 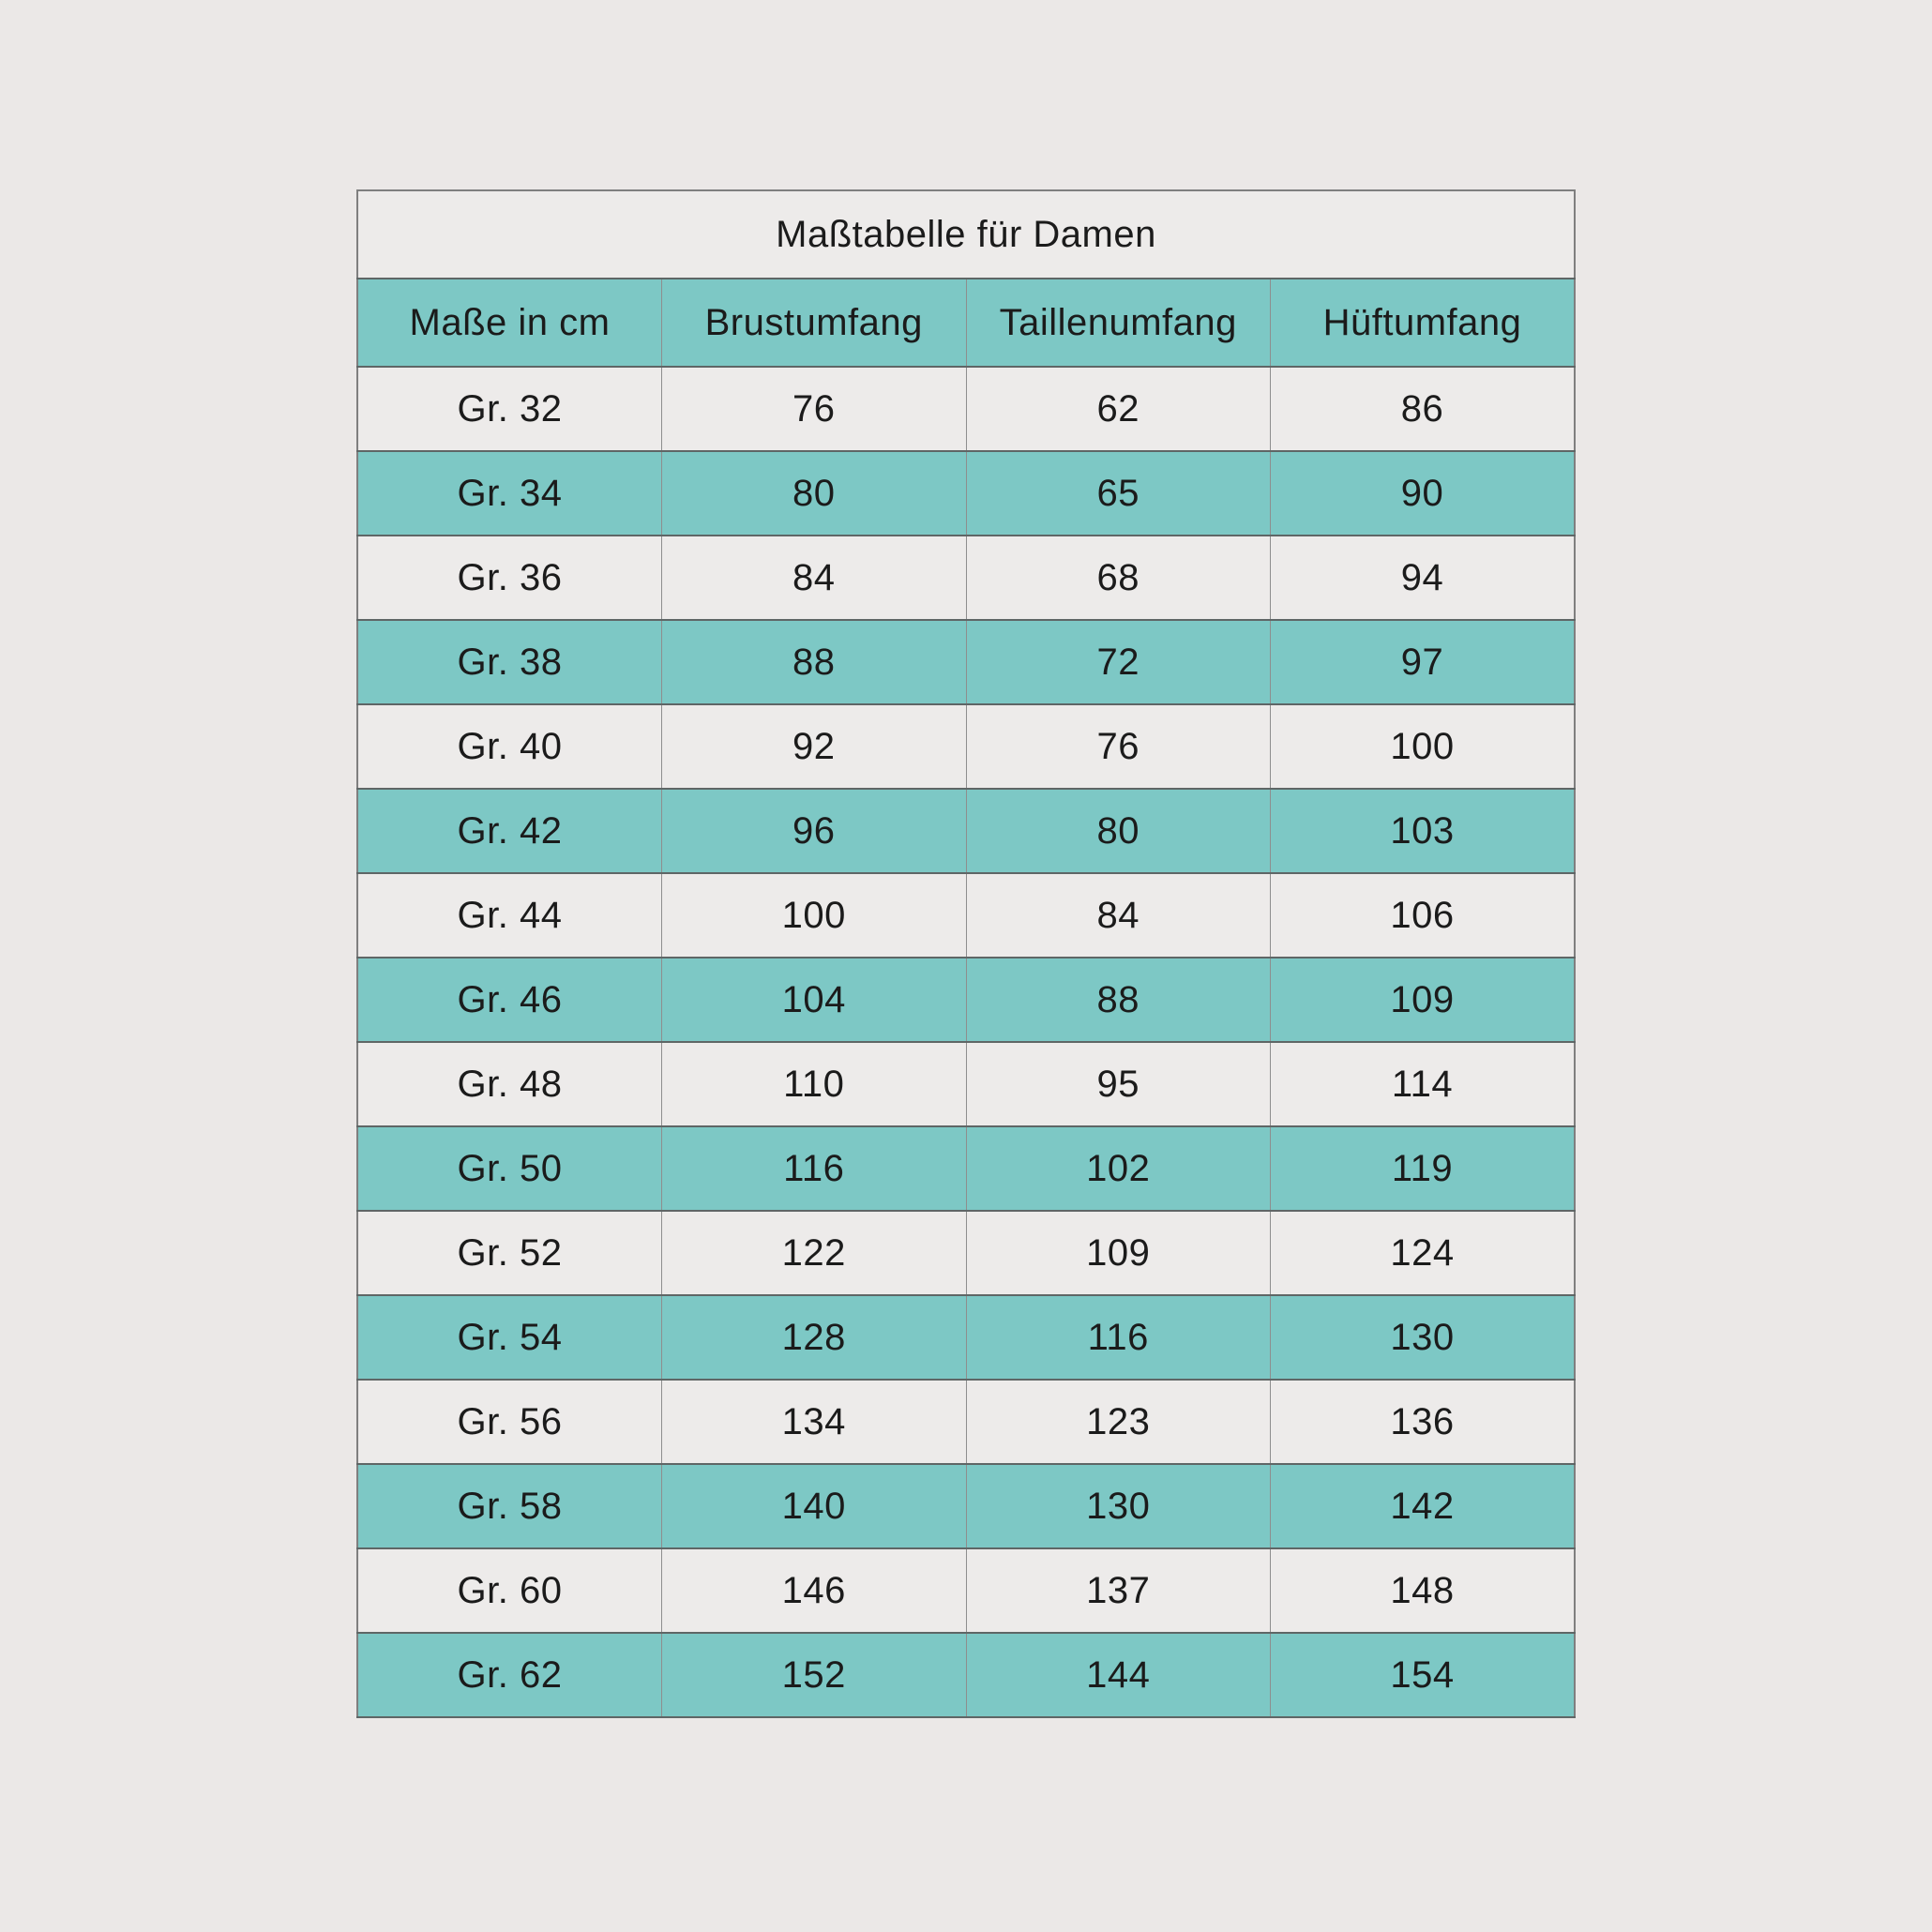 What do you see at coordinates (1118, 1168) in the screenshot?
I see `measurement-cell: 102` at bounding box center [1118, 1168].